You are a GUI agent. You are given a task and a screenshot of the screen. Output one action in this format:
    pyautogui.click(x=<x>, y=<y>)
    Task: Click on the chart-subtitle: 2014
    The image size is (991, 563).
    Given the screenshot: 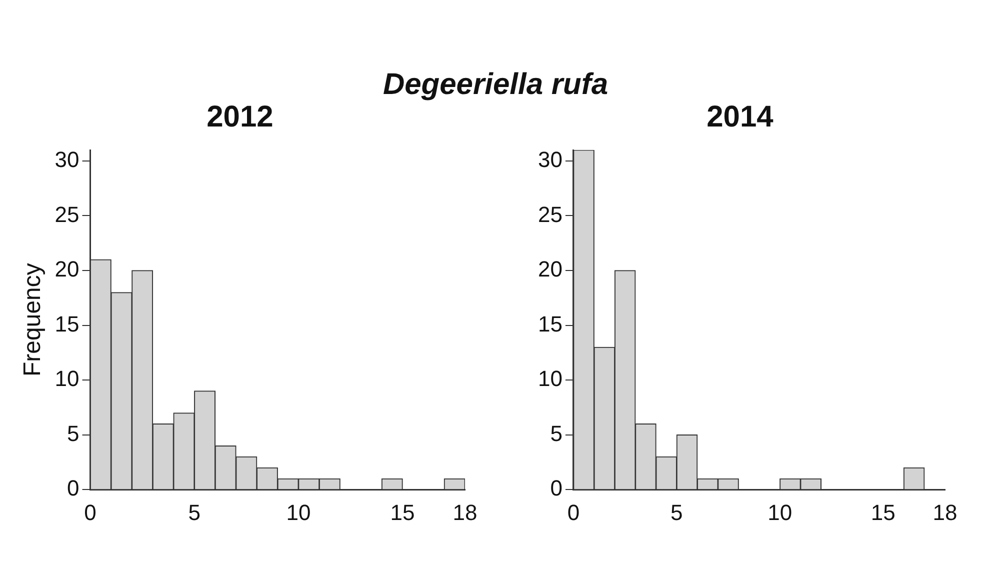 What is the action you would take?
    pyautogui.click(x=740, y=117)
    